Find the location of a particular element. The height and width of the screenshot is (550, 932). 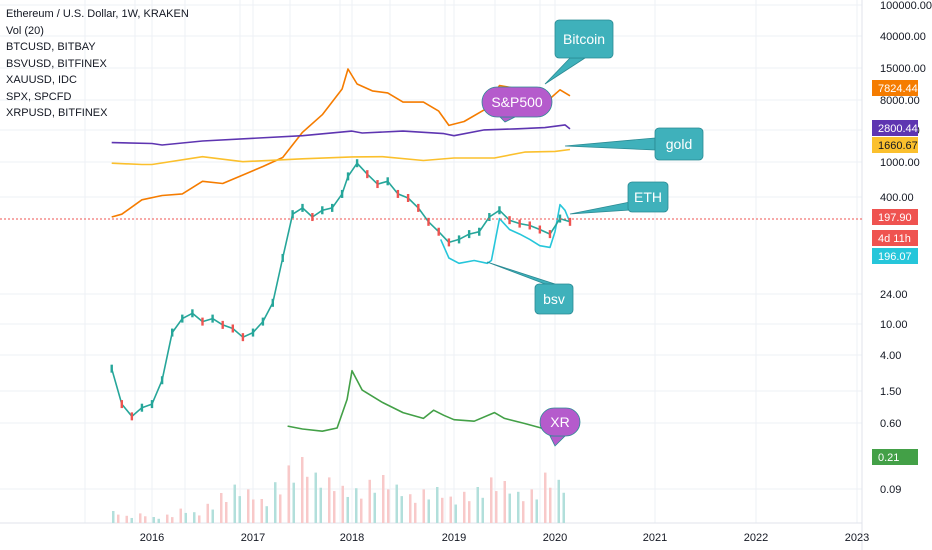

x-tick-label: 2019 is located at coordinates (454, 538).